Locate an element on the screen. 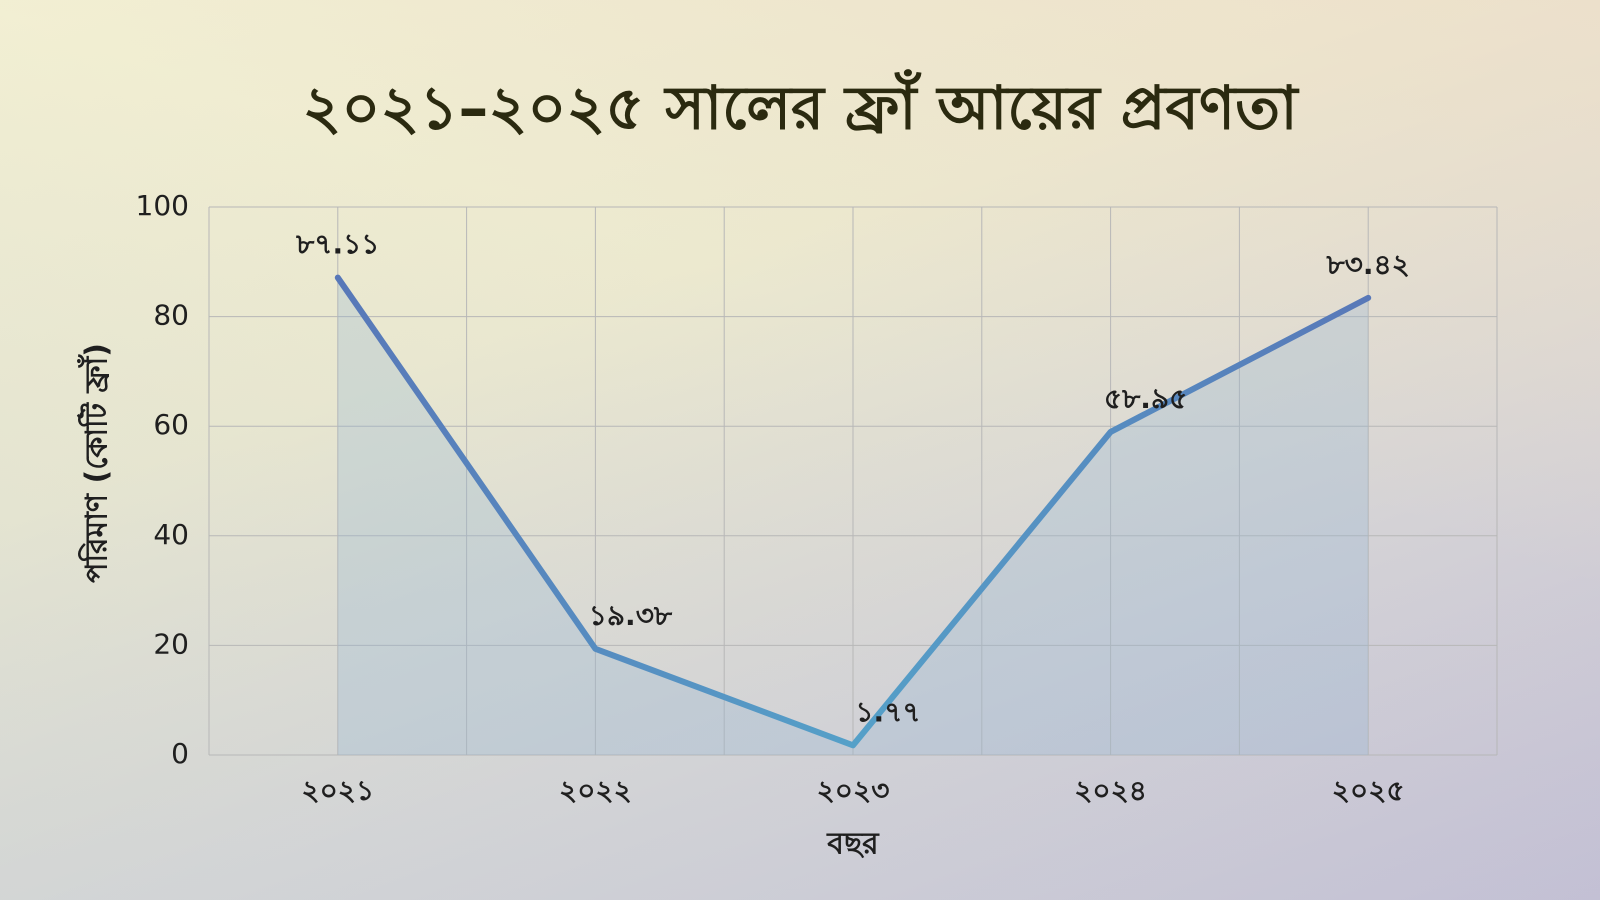  data-label: ১৯.৩৮ is located at coordinates (631, 615).